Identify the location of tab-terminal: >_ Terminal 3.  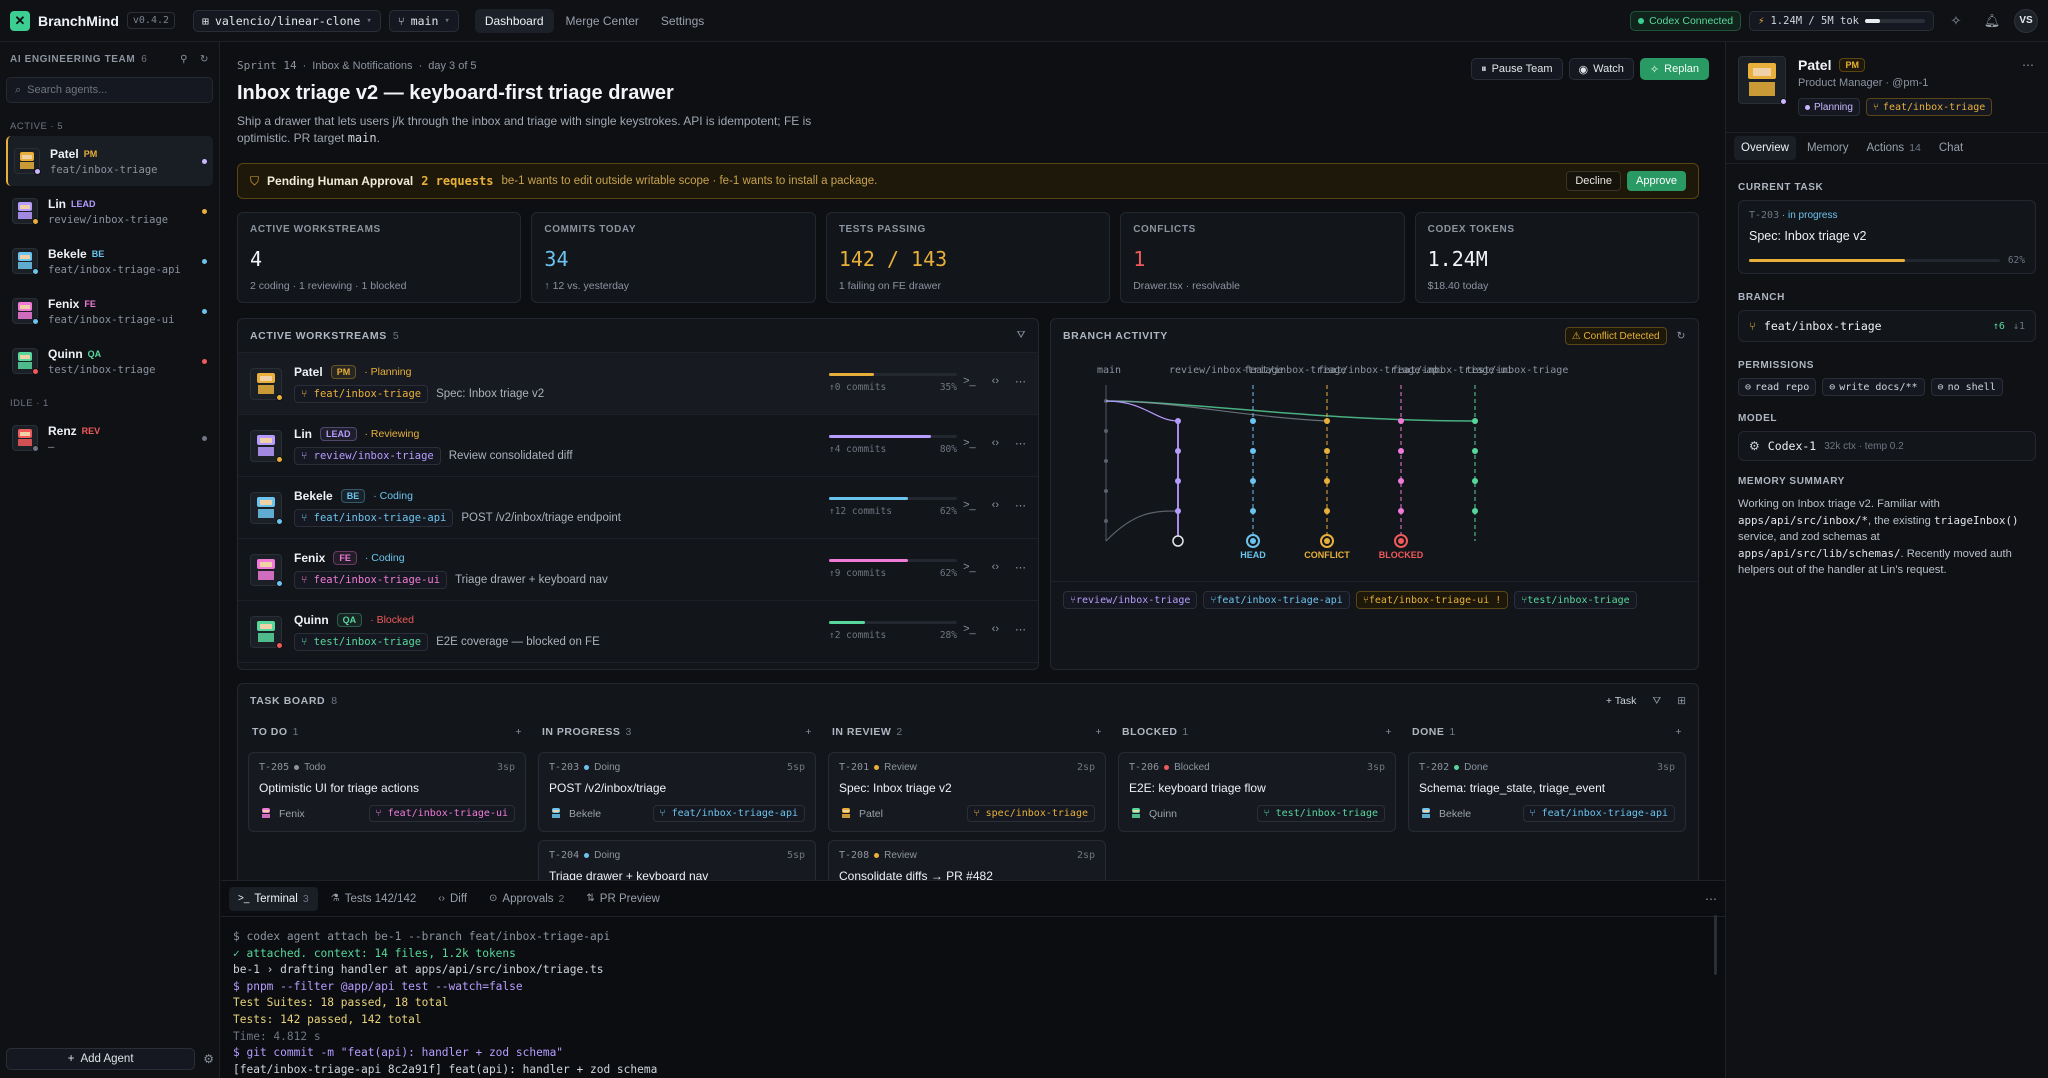
(273, 898).